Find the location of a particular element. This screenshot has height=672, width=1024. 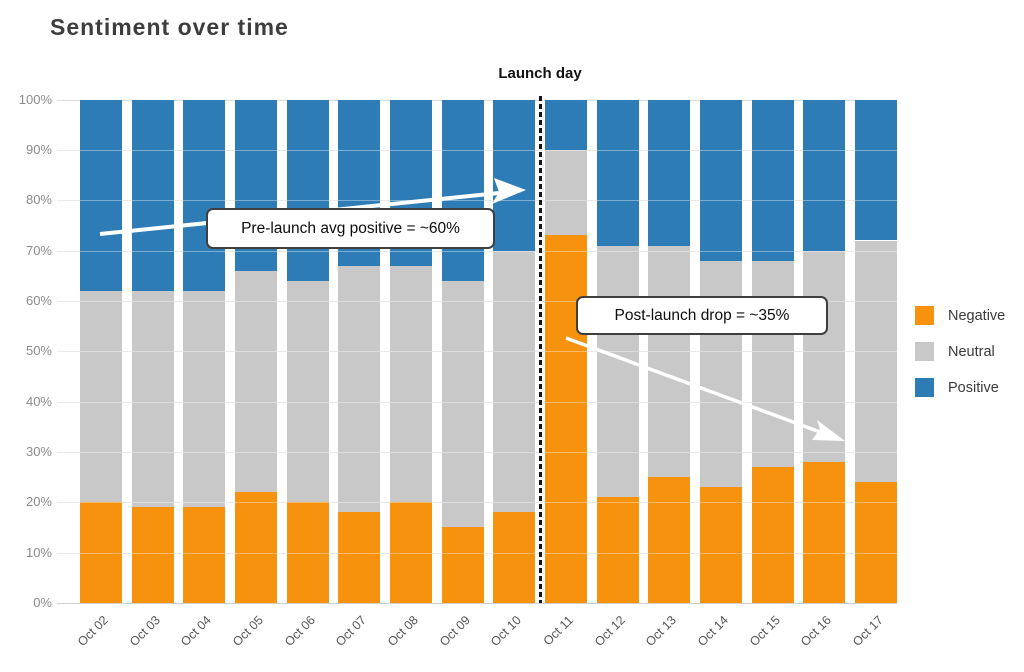

post-launch-annotation: Post-launch drop = ~35% is located at coordinates (702, 315).